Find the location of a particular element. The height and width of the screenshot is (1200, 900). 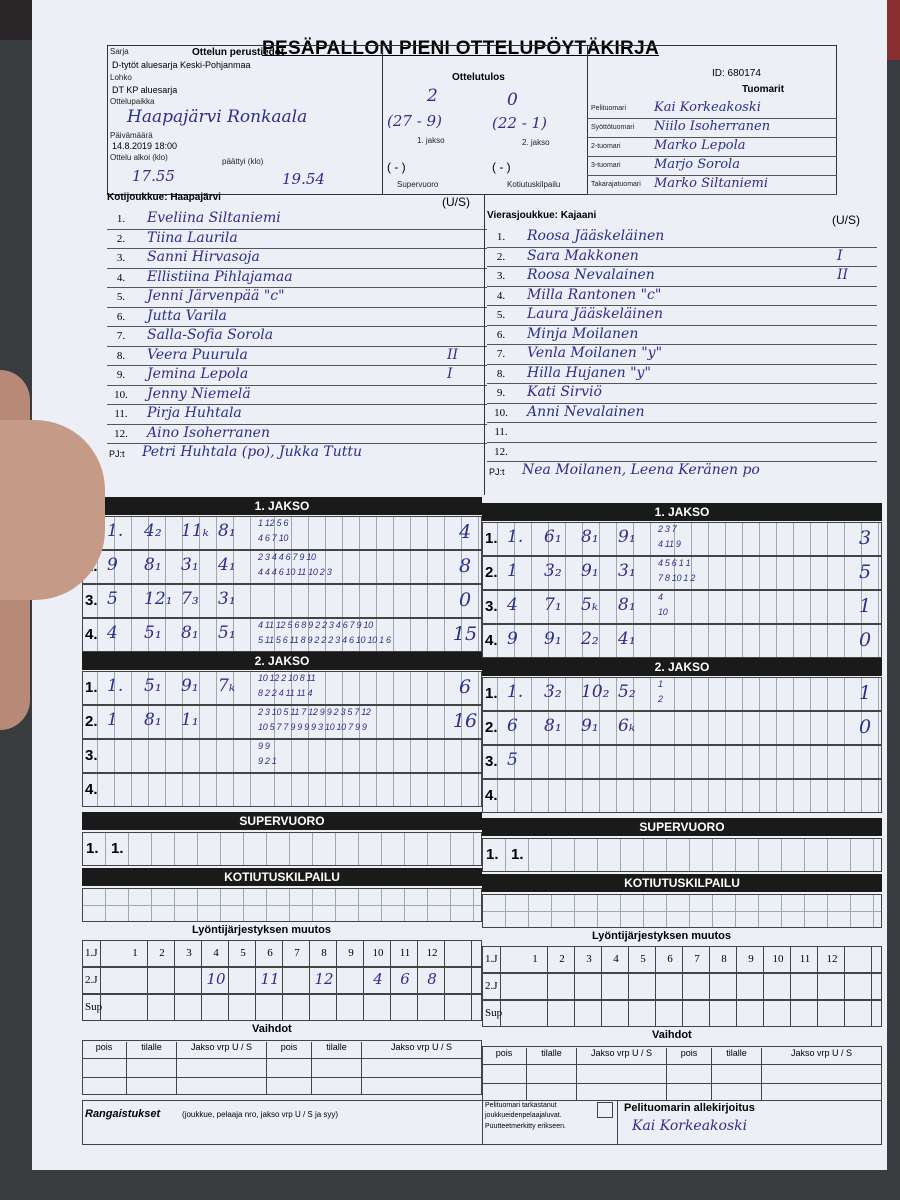

home-run-label: Kotiutuskilpailu is located at coordinates (534, 184).